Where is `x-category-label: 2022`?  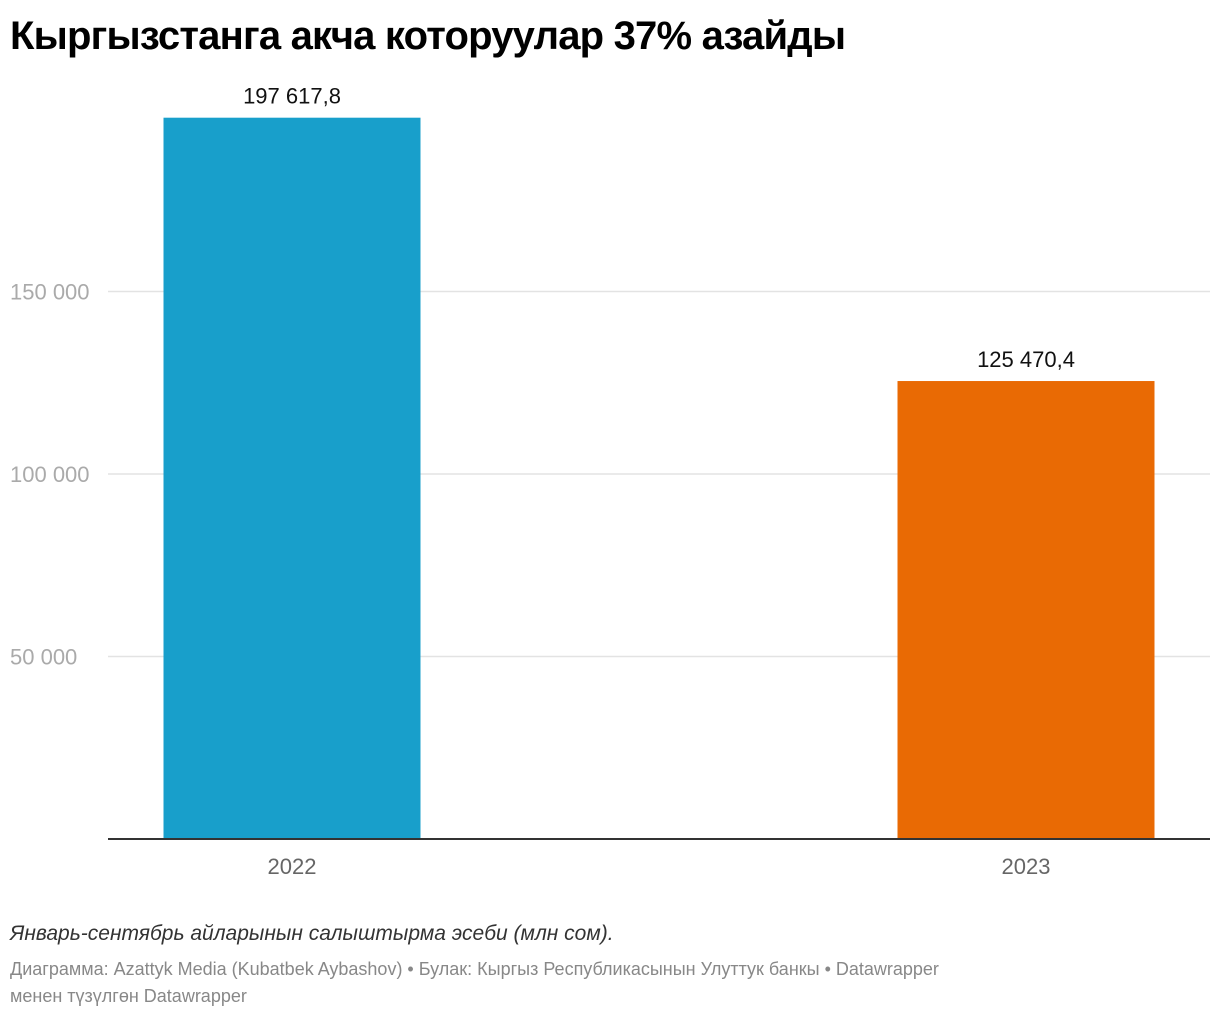
x-category-label: 2022 is located at coordinates (292, 866).